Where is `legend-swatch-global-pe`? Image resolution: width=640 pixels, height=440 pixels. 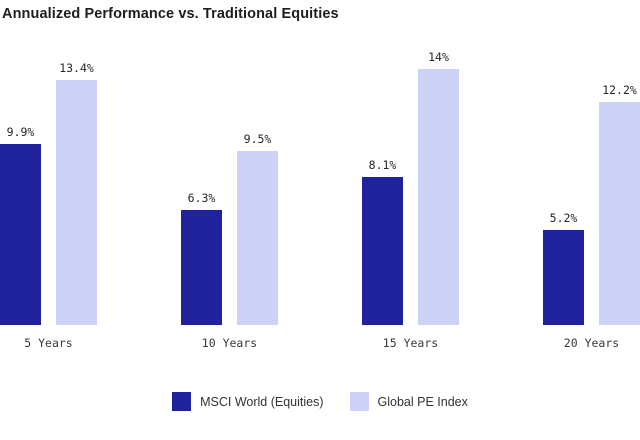 legend-swatch-global-pe is located at coordinates (359, 401).